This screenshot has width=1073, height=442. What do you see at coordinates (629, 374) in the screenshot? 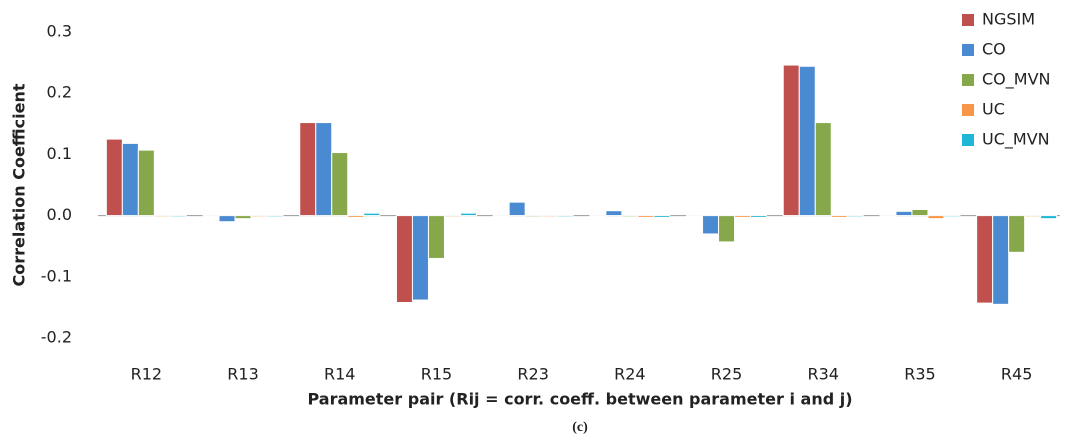
I see `x-tick-label: R24` at bounding box center [629, 374].